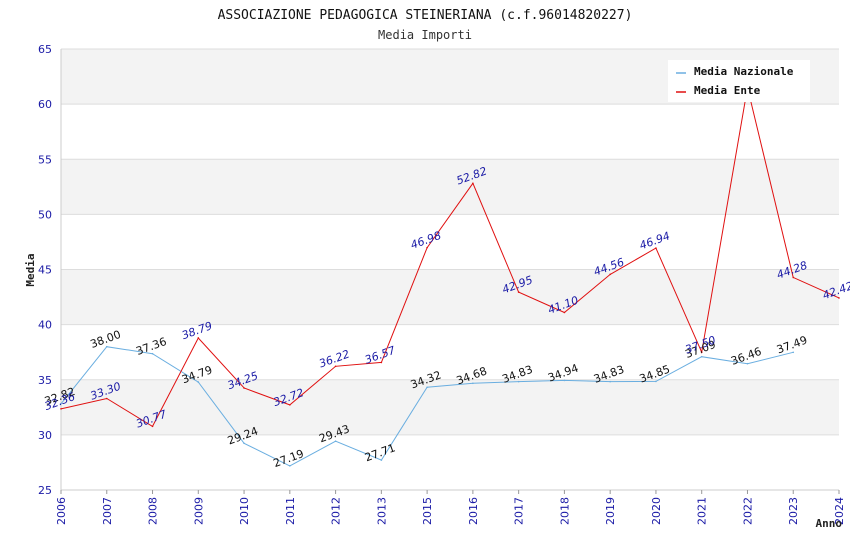 This screenshot has width=850, height=550. I want to click on x-tick-label: 2007, so click(107, 511).